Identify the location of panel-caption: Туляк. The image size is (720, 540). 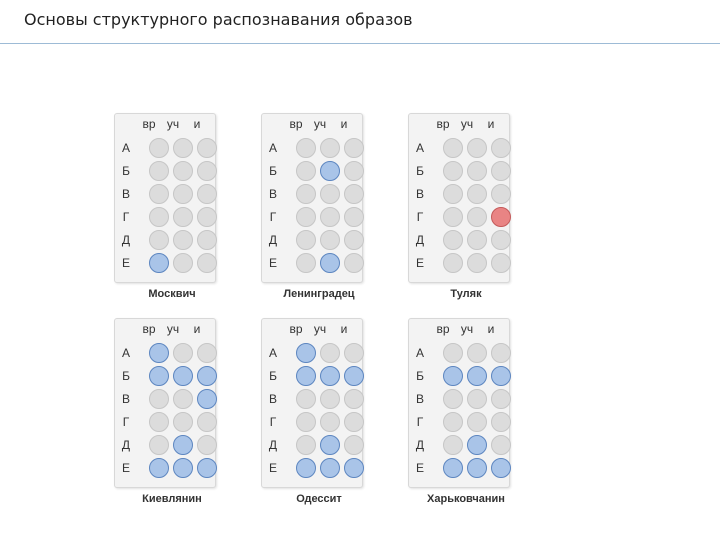
(466, 294).